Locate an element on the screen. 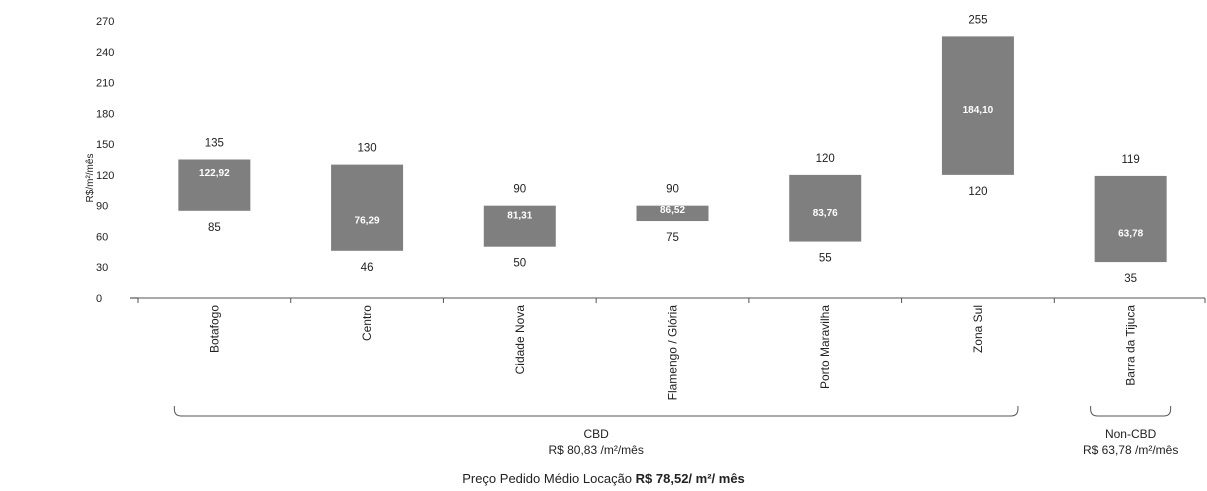 The width and height of the screenshot is (1207, 491). group-average: R$ 80,83 /m²/mês is located at coordinates (595, 450).